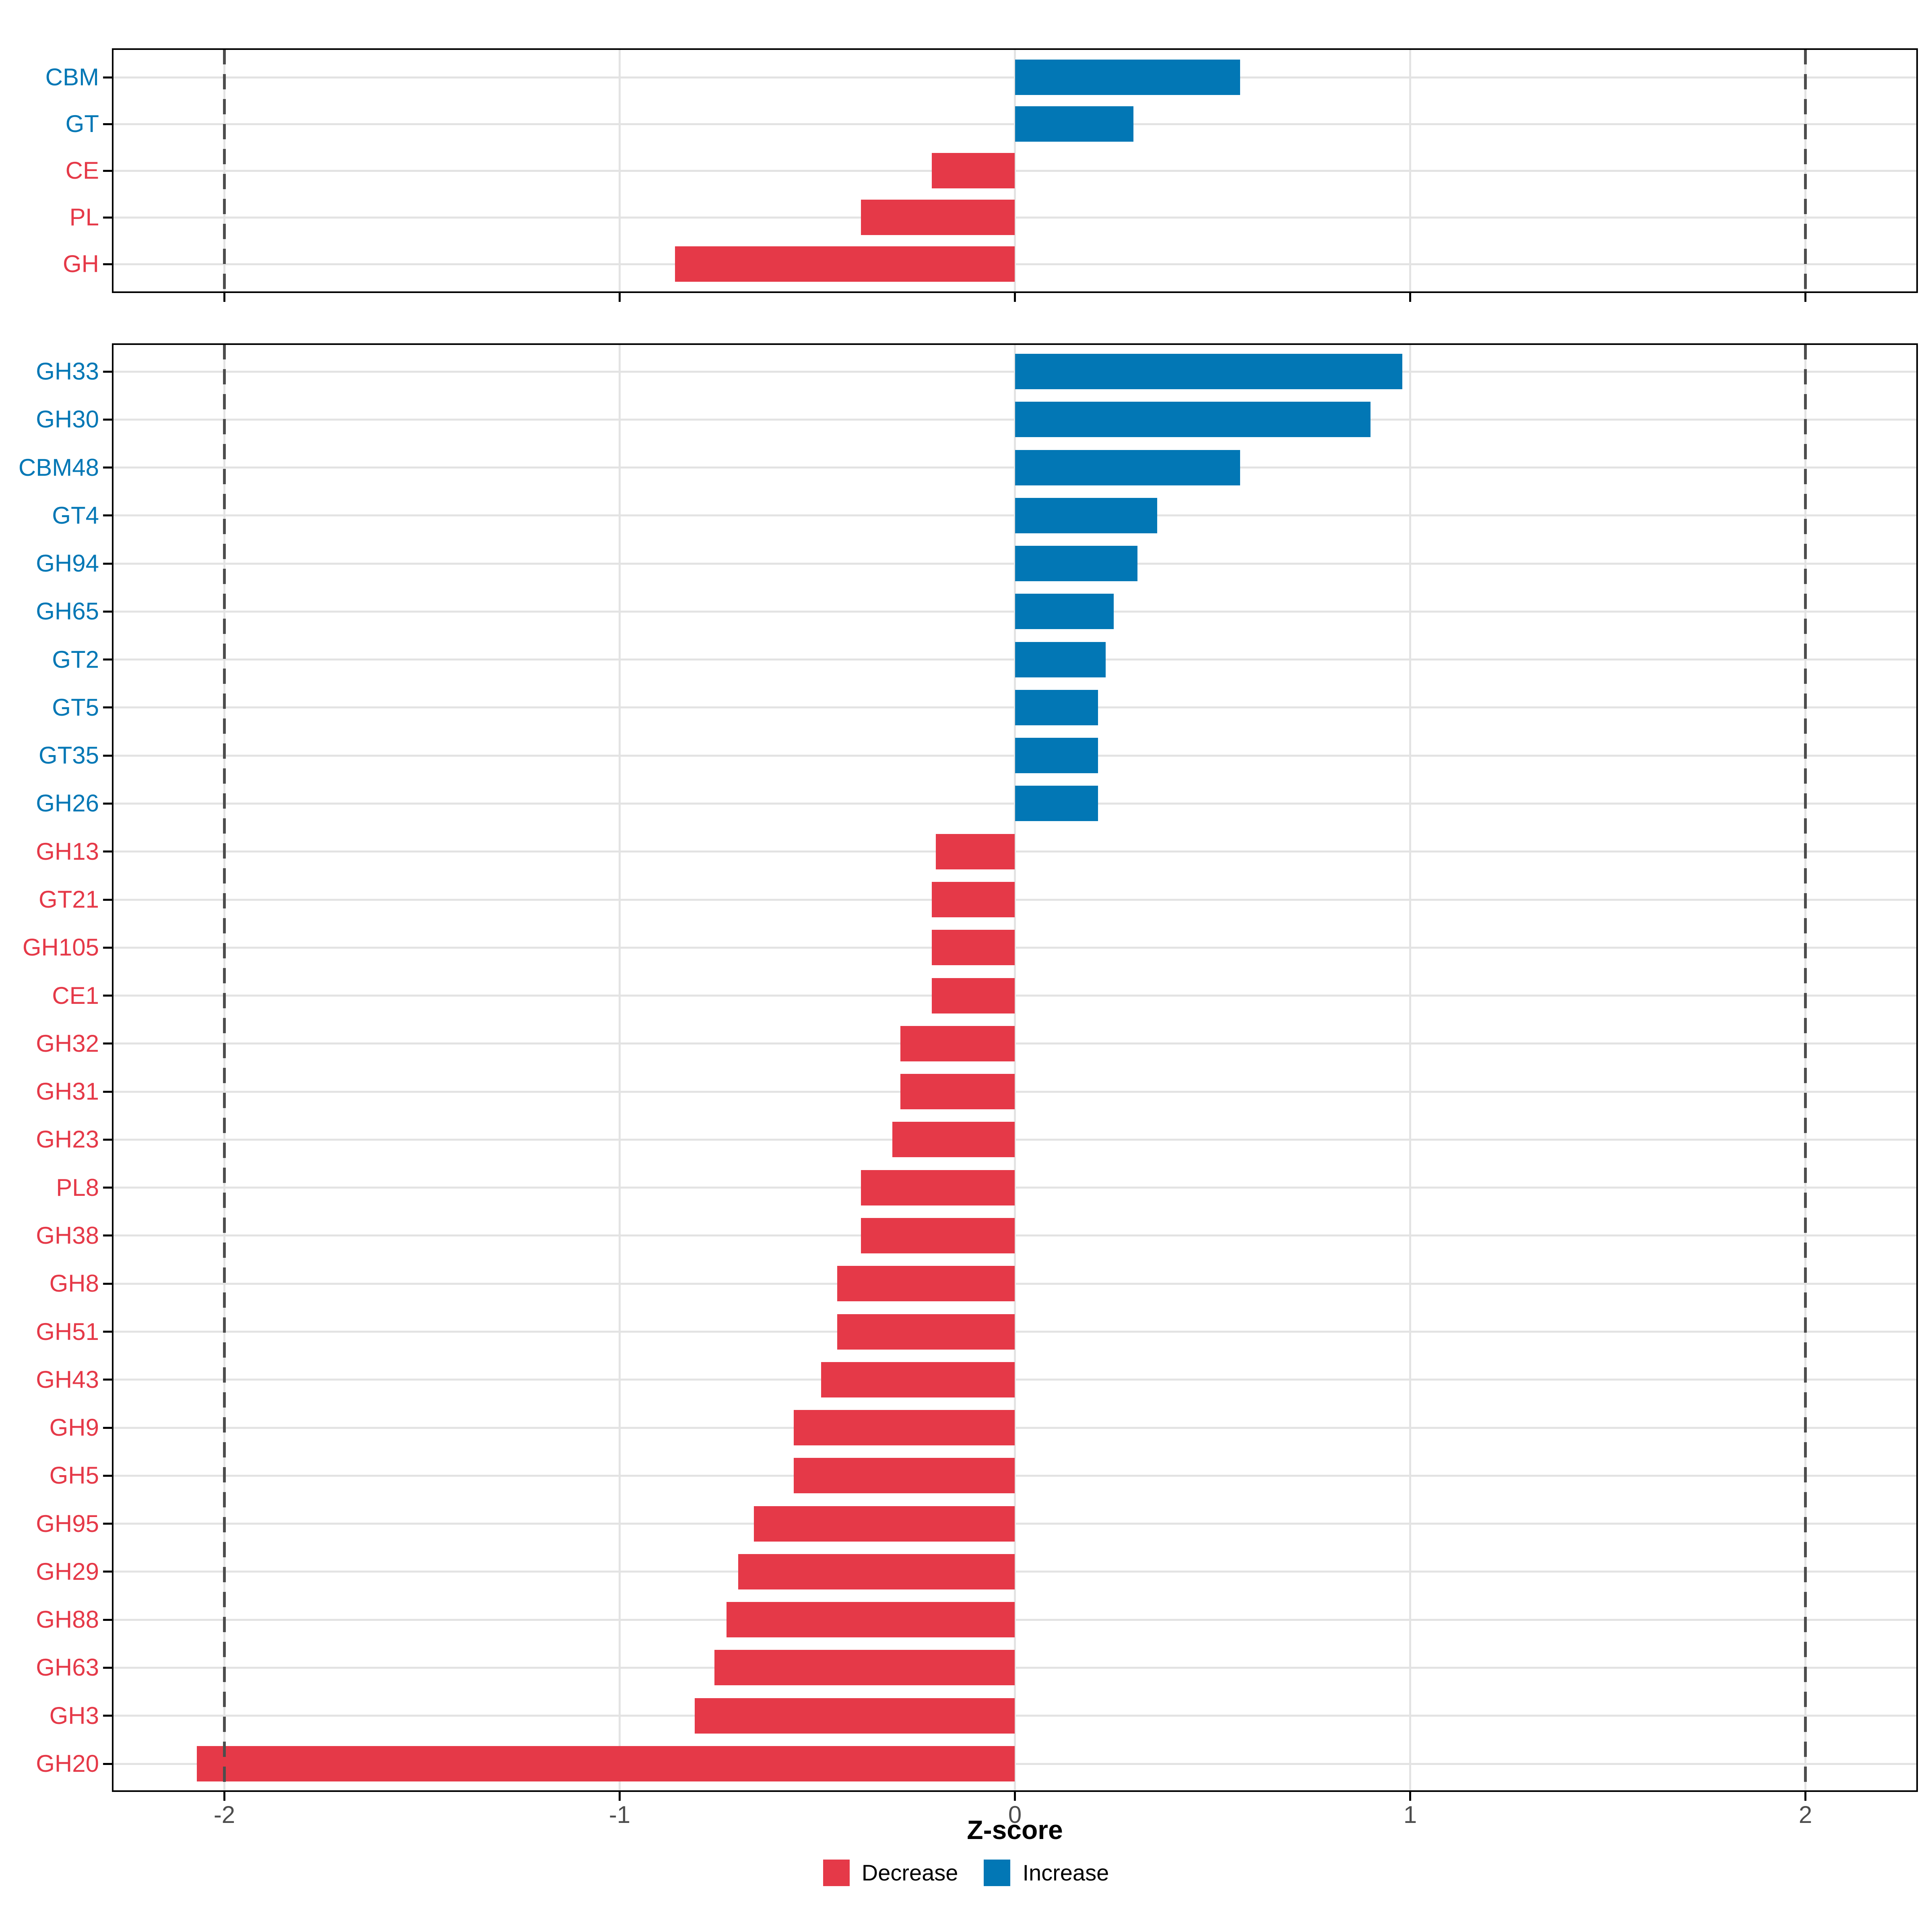  I want to click on row-label-PL8: PL8, so click(77, 1187).